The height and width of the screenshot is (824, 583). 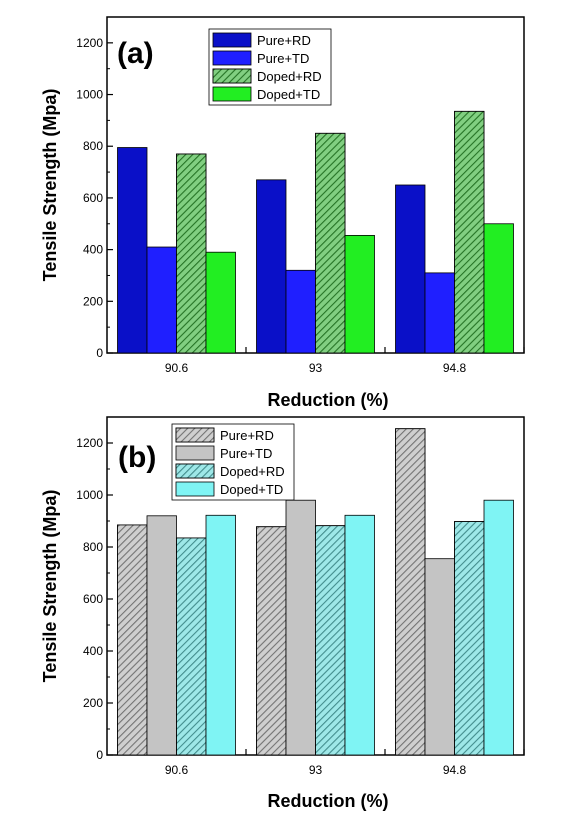 I want to click on x-axis-title-b: Reduction (%), so click(x=328, y=801).